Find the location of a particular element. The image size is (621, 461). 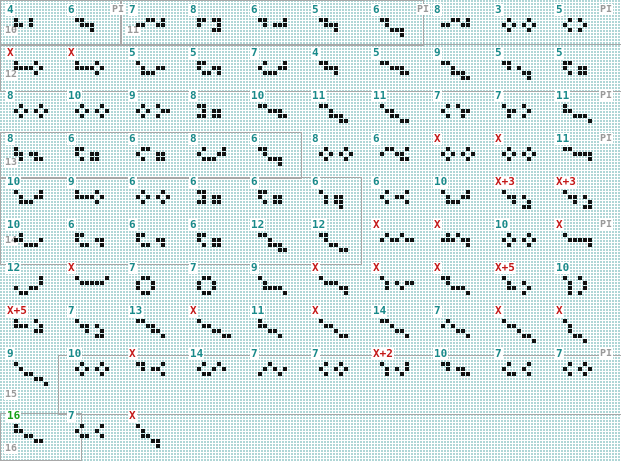

pattern-cell: 13 is located at coordinates (158, 326).